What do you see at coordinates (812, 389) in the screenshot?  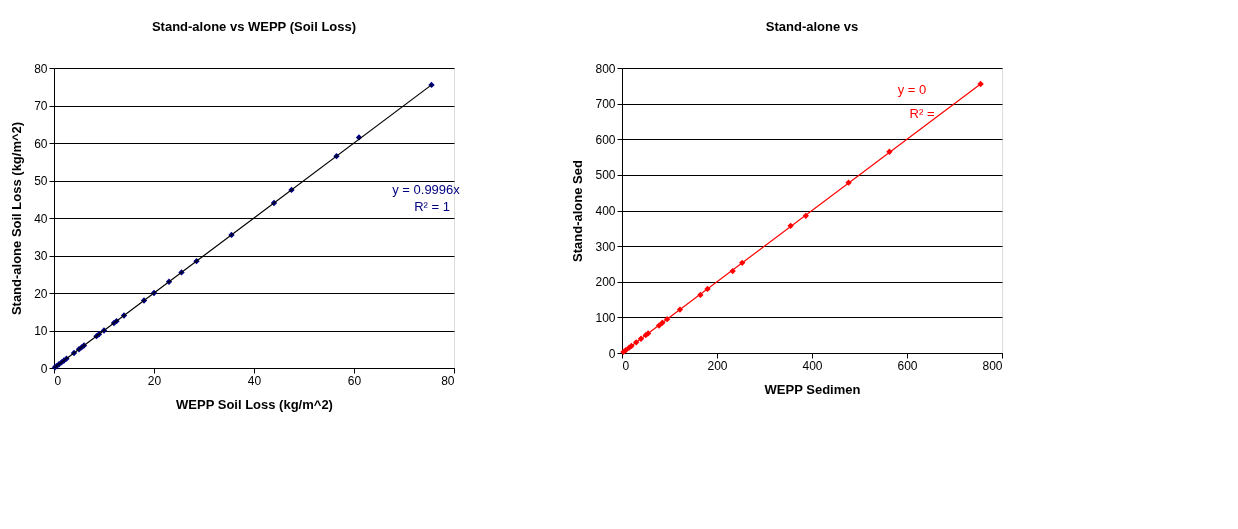 I see `x-axis-title: WEPP Sedimen` at bounding box center [812, 389].